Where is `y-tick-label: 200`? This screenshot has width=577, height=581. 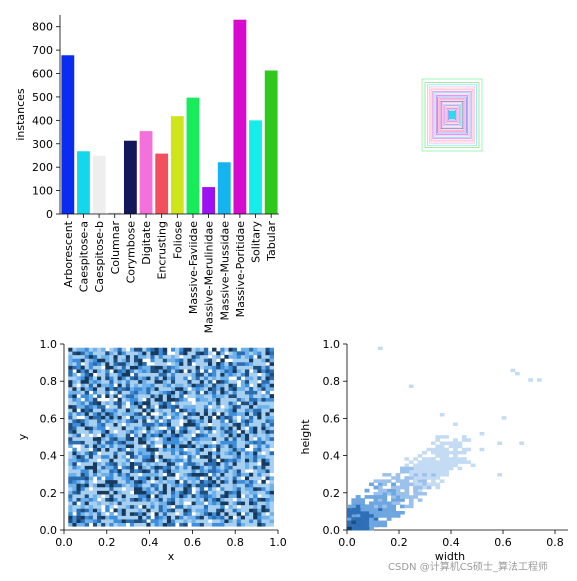
y-tick-label: 200 is located at coordinates (42, 167).